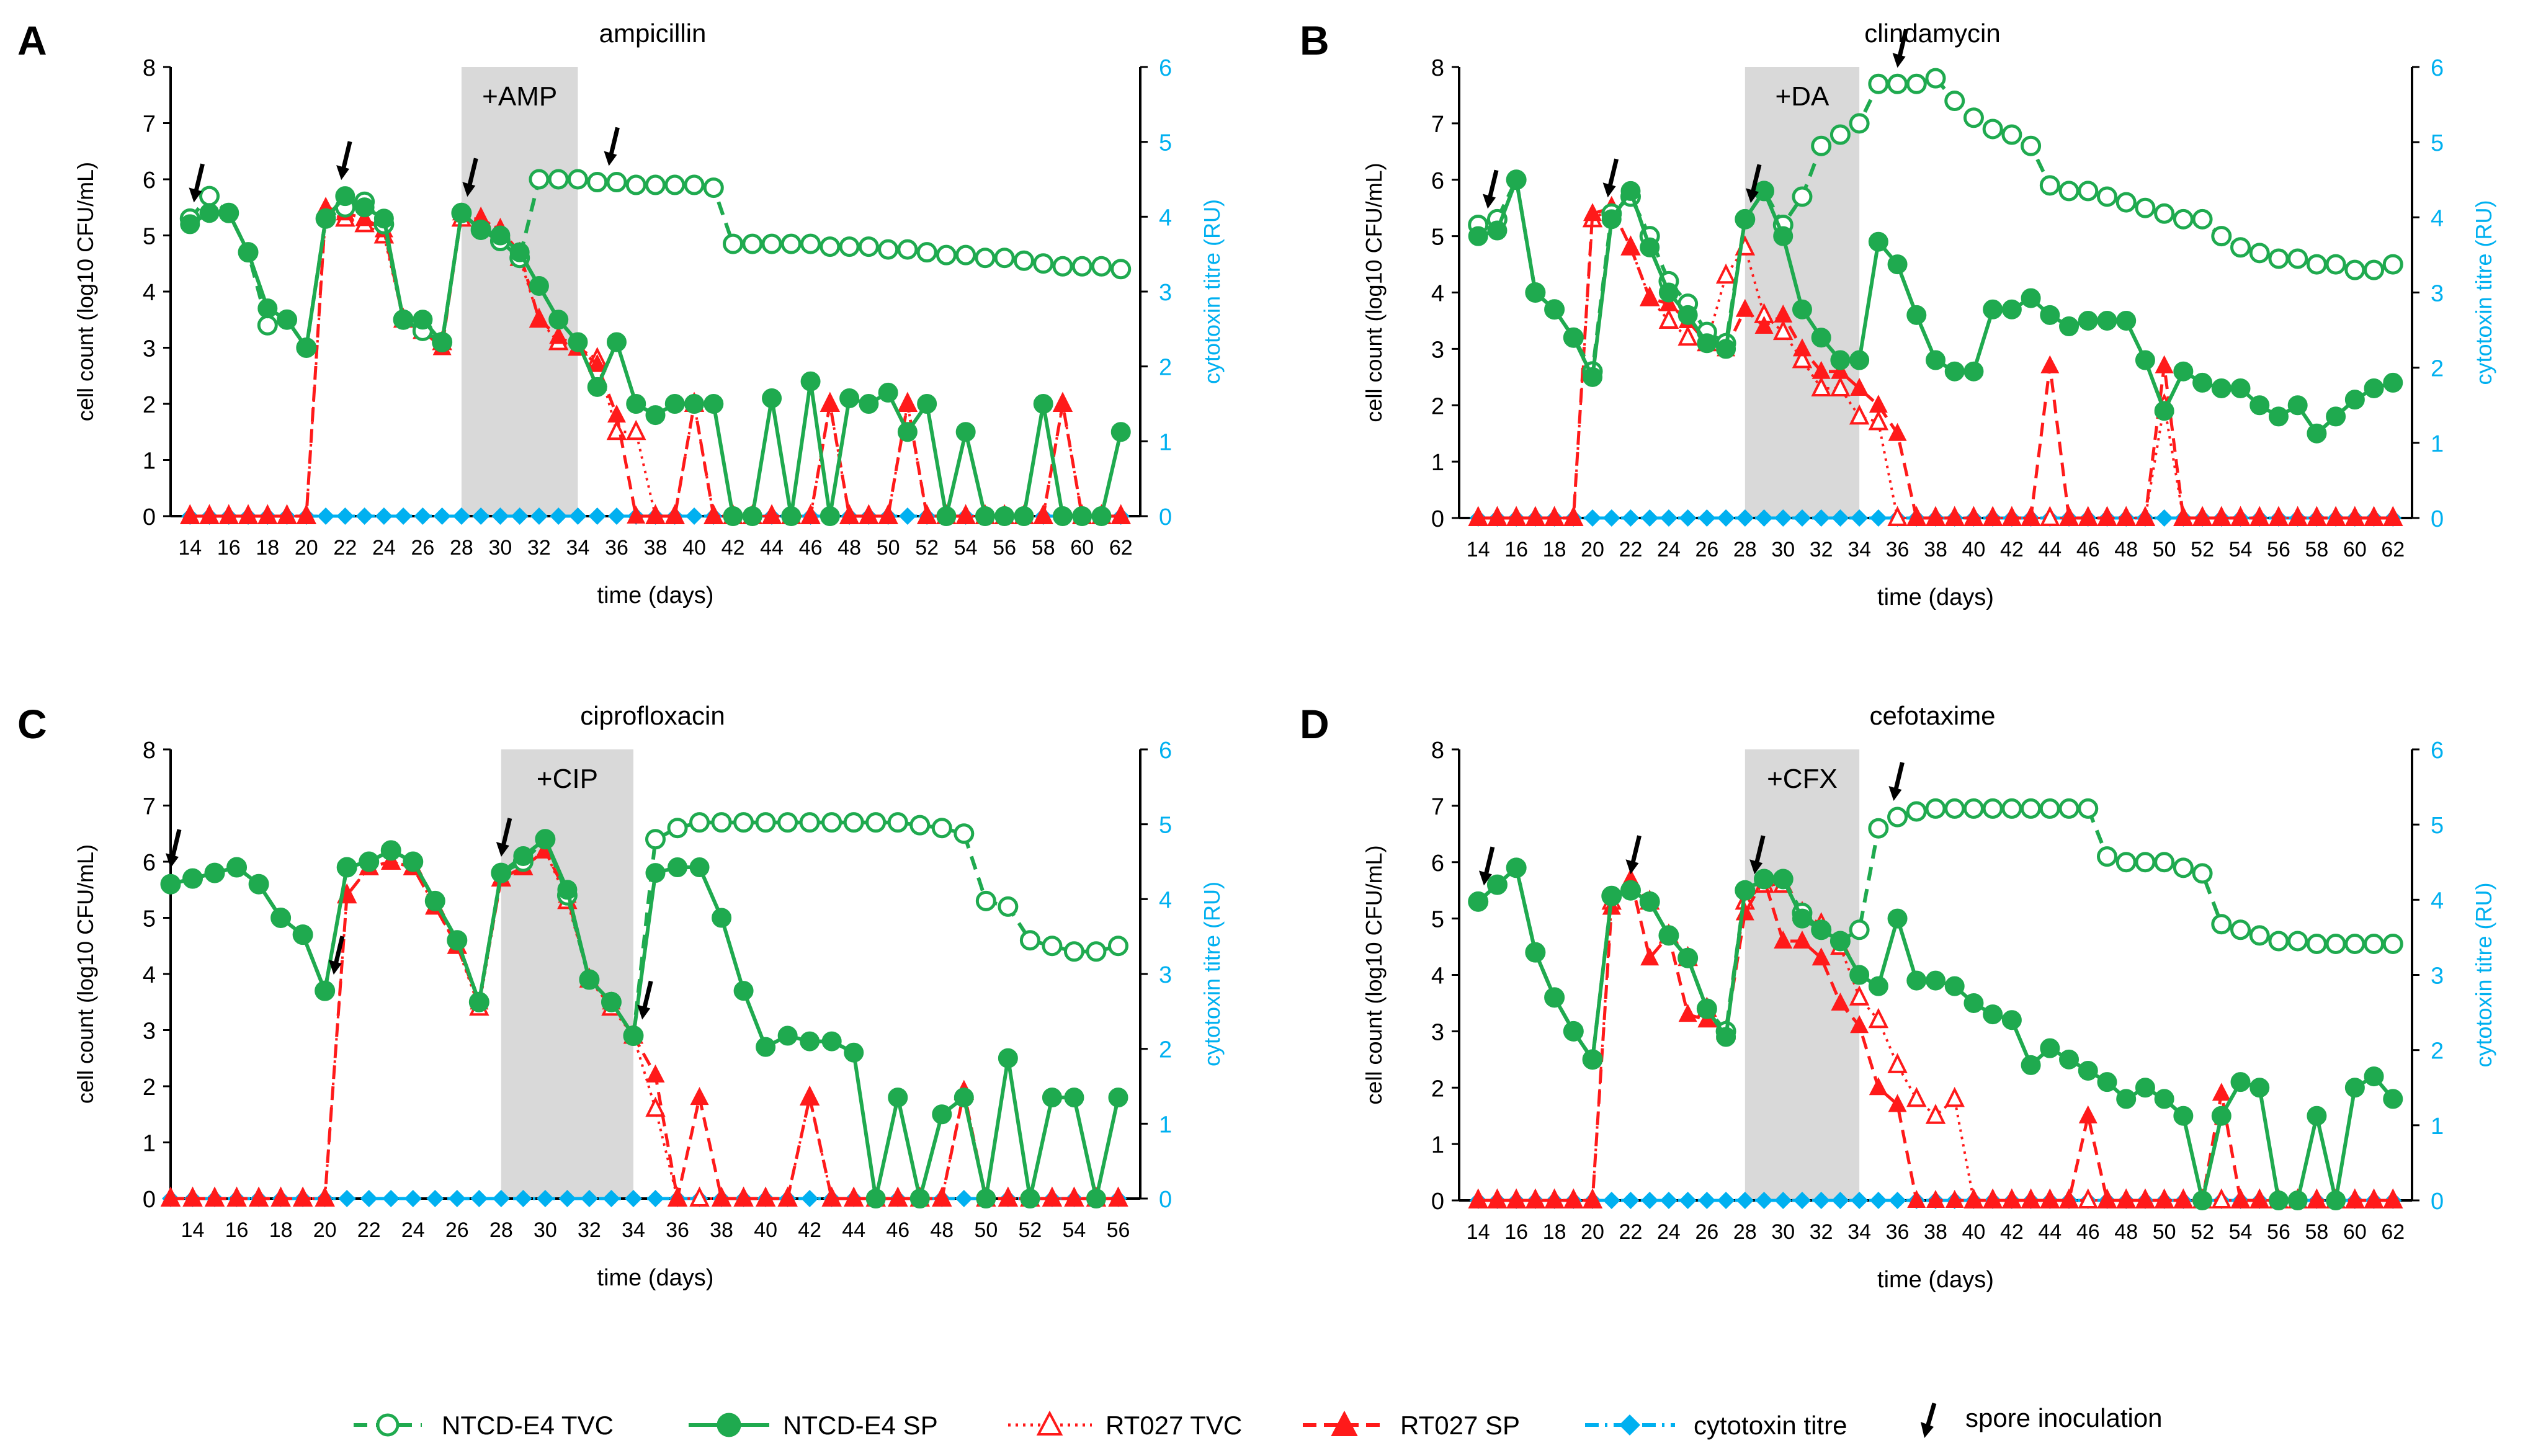  What do you see at coordinates (1374, 292) in the screenshot?
I see `y-axis-label: cell count (log10 CFU/mL)` at bounding box center [1374, 292].